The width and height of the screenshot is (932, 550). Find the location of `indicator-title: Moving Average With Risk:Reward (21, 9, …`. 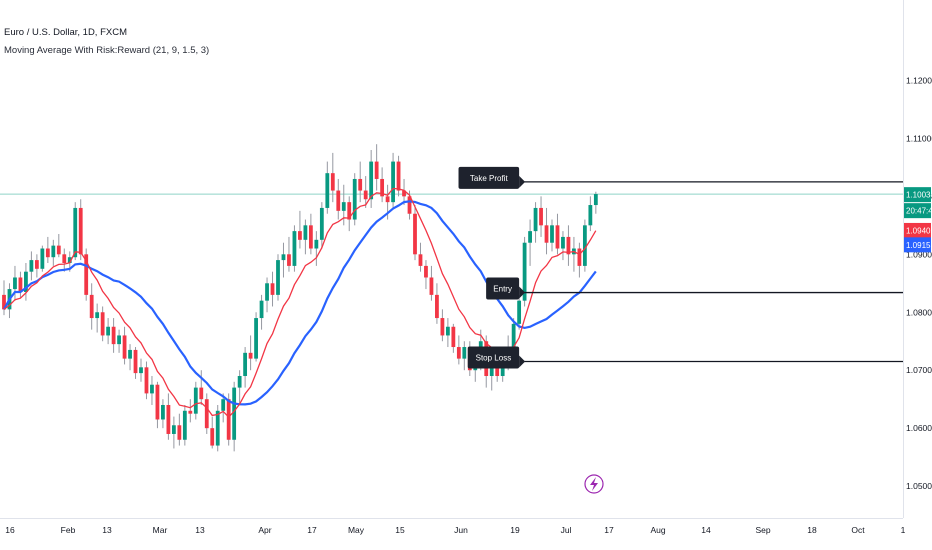

indicator-title: Moving Average With Risk:Reward (21, 9, … is located at coordinates (107, 50).